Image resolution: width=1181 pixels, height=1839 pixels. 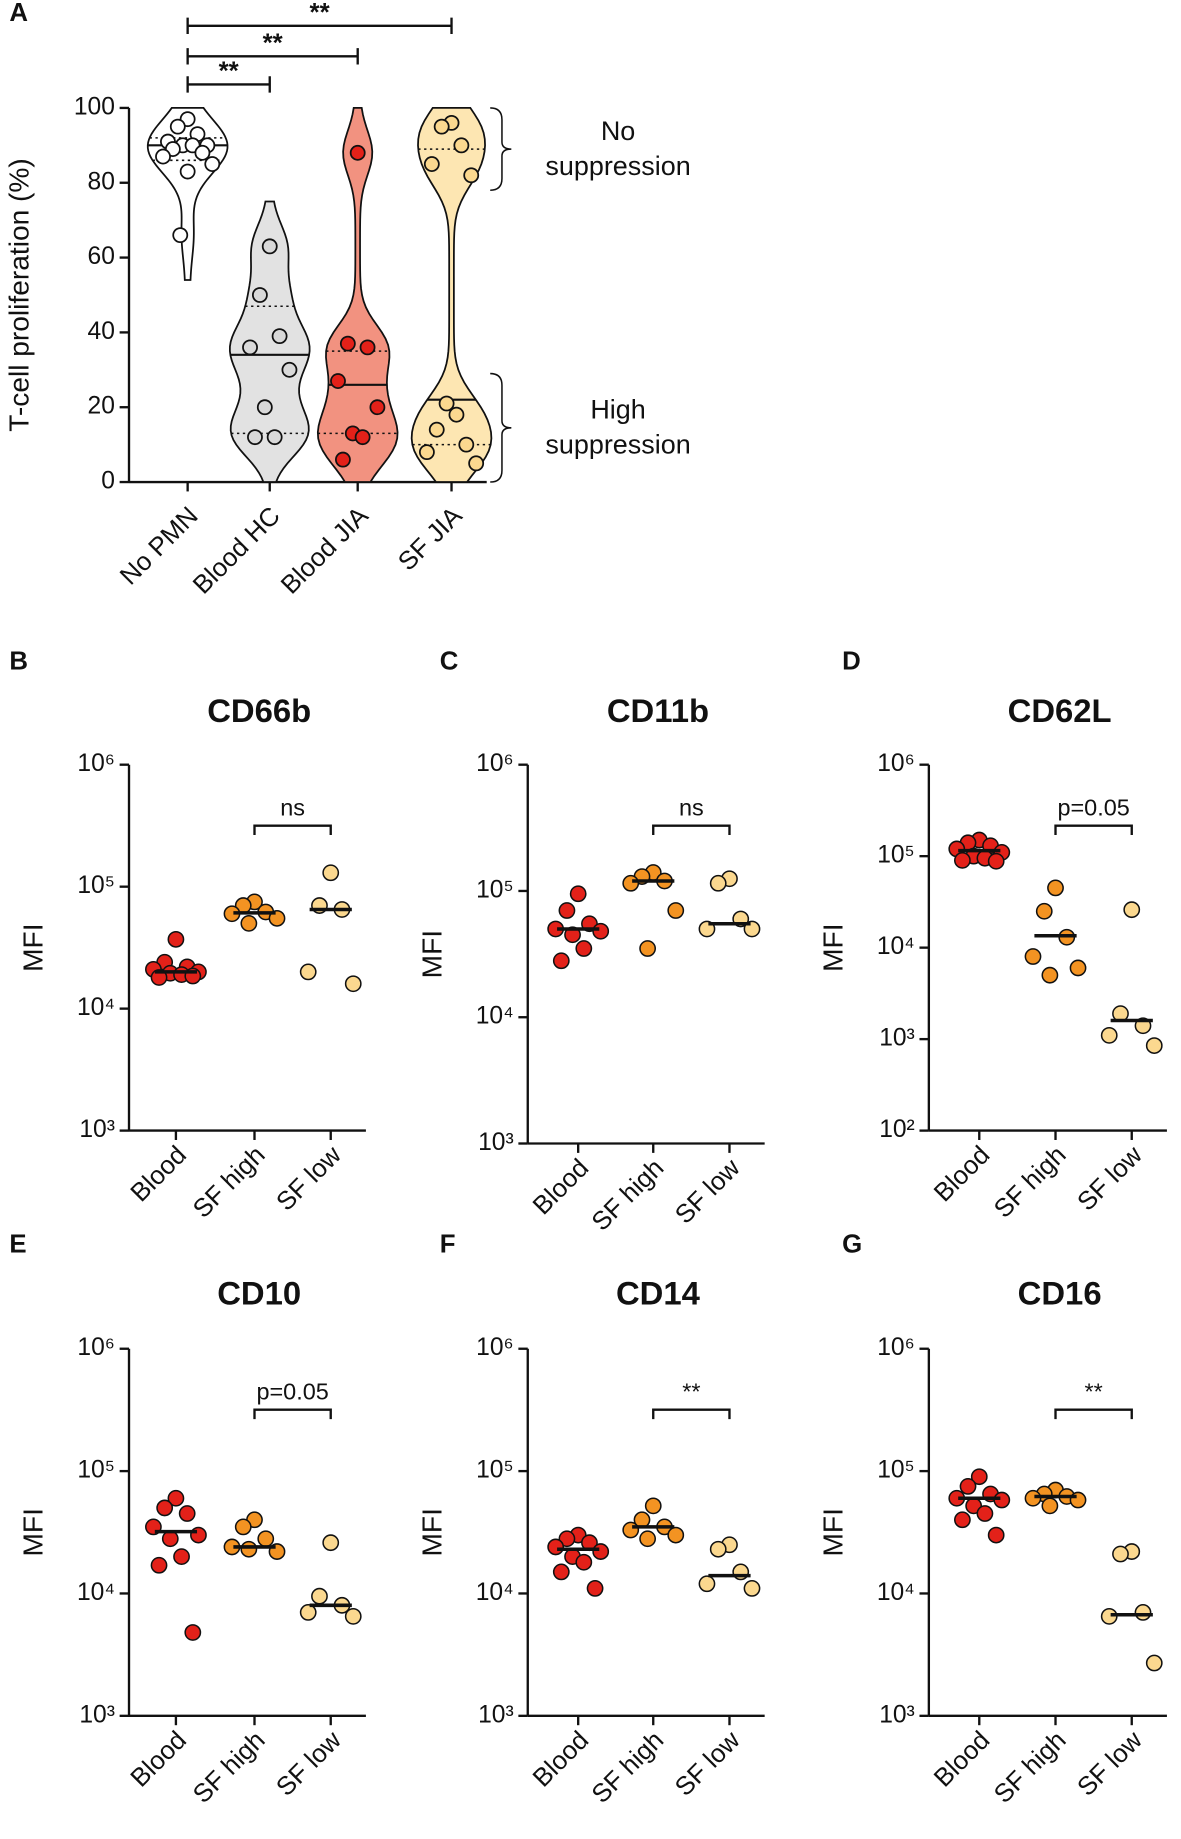 What do you see at coordinates (691, 807) in the screenshot?
I see `significance-label: ns` at bounding box center [691, 807].